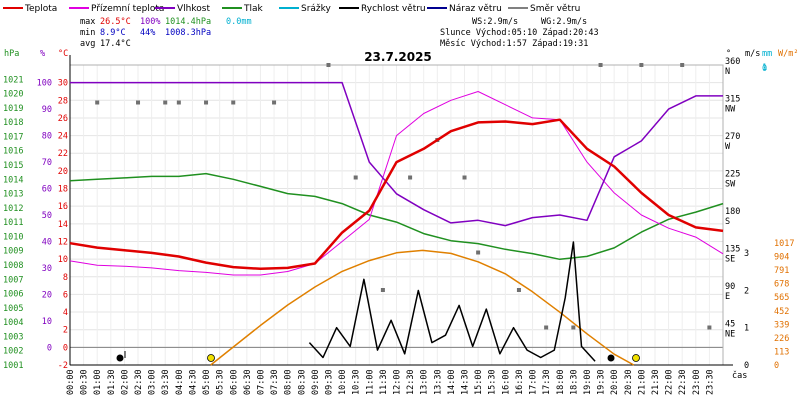 The height and width of the screenshot is (400, 800). I want to click on temp-tick-label: -2, so click(63, 366).